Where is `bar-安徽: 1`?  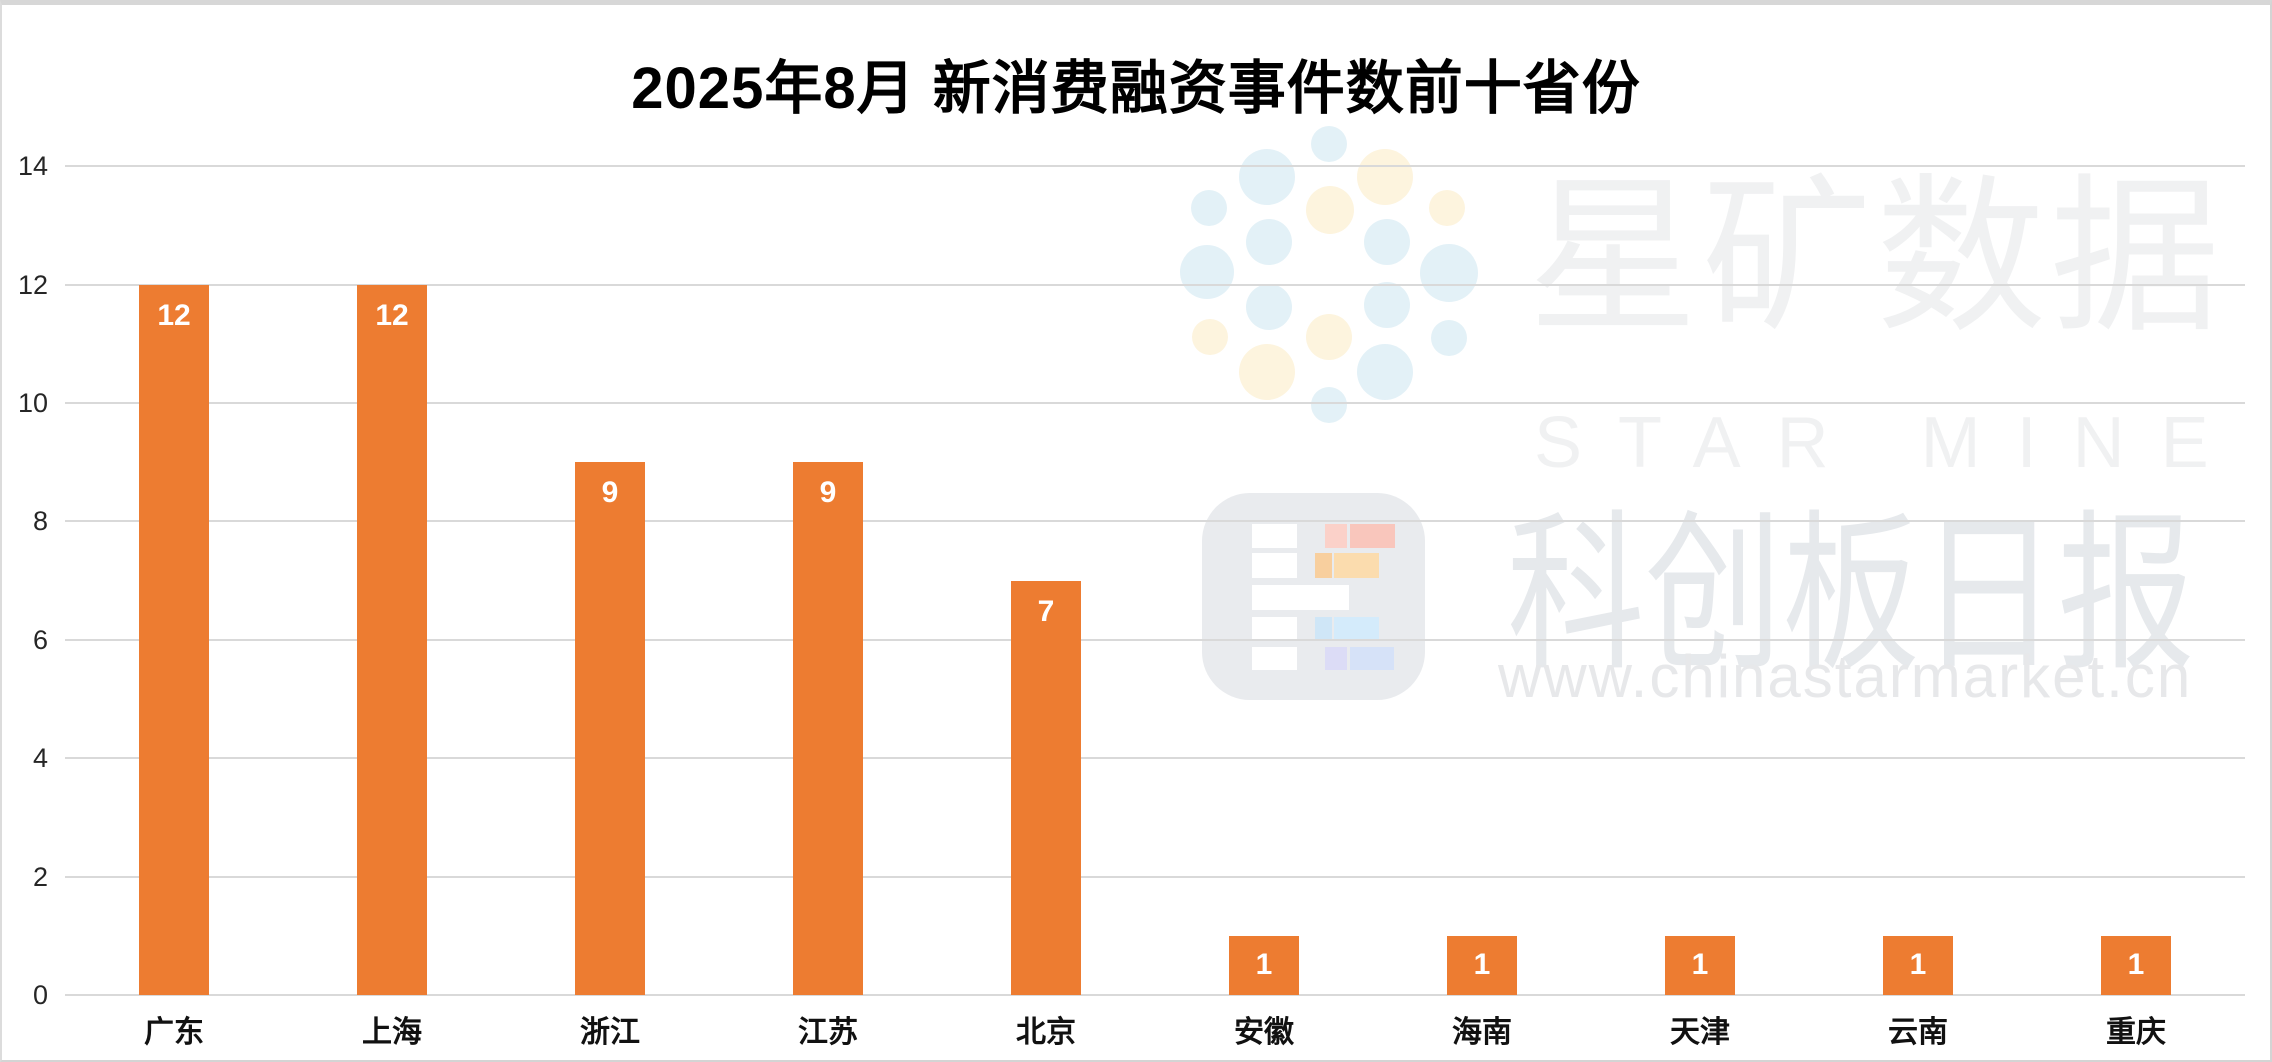
bar-安徽: 1 is located at coordinates (1264, 965).